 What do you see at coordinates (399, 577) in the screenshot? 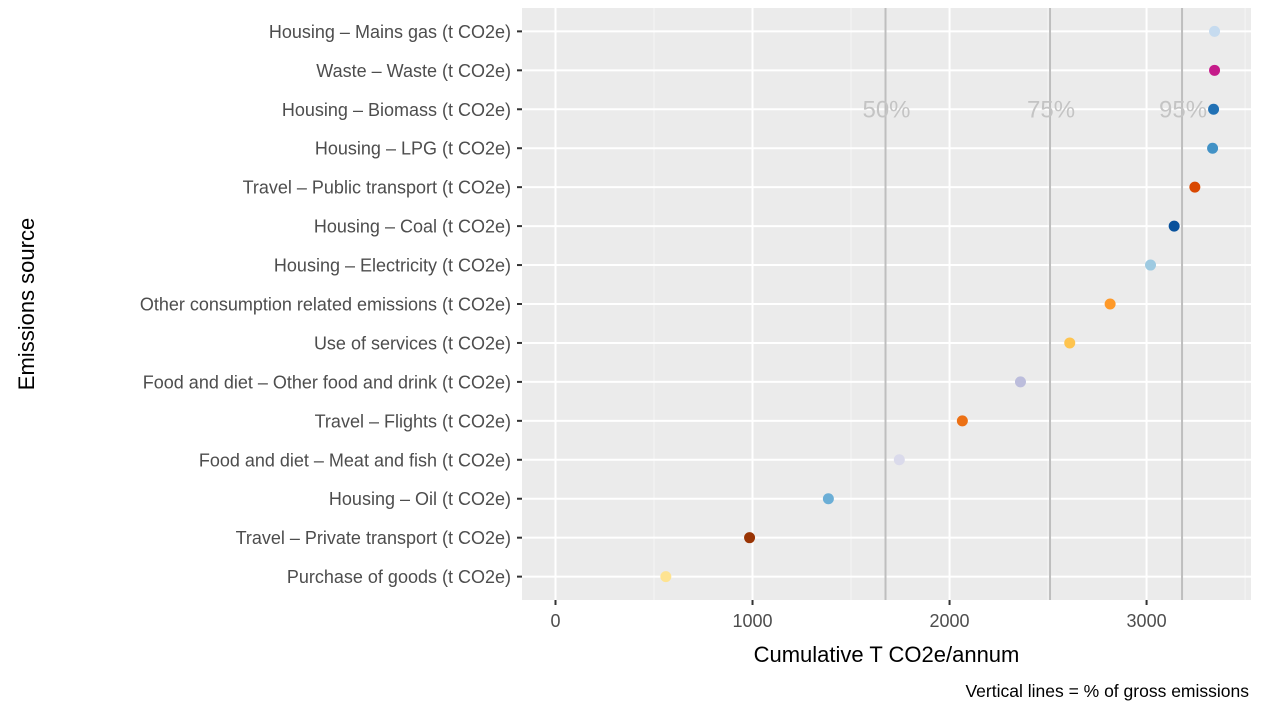
I see `y-tick-label: Purchase of goods (t CO2e)` at bounding box center [399, 577].